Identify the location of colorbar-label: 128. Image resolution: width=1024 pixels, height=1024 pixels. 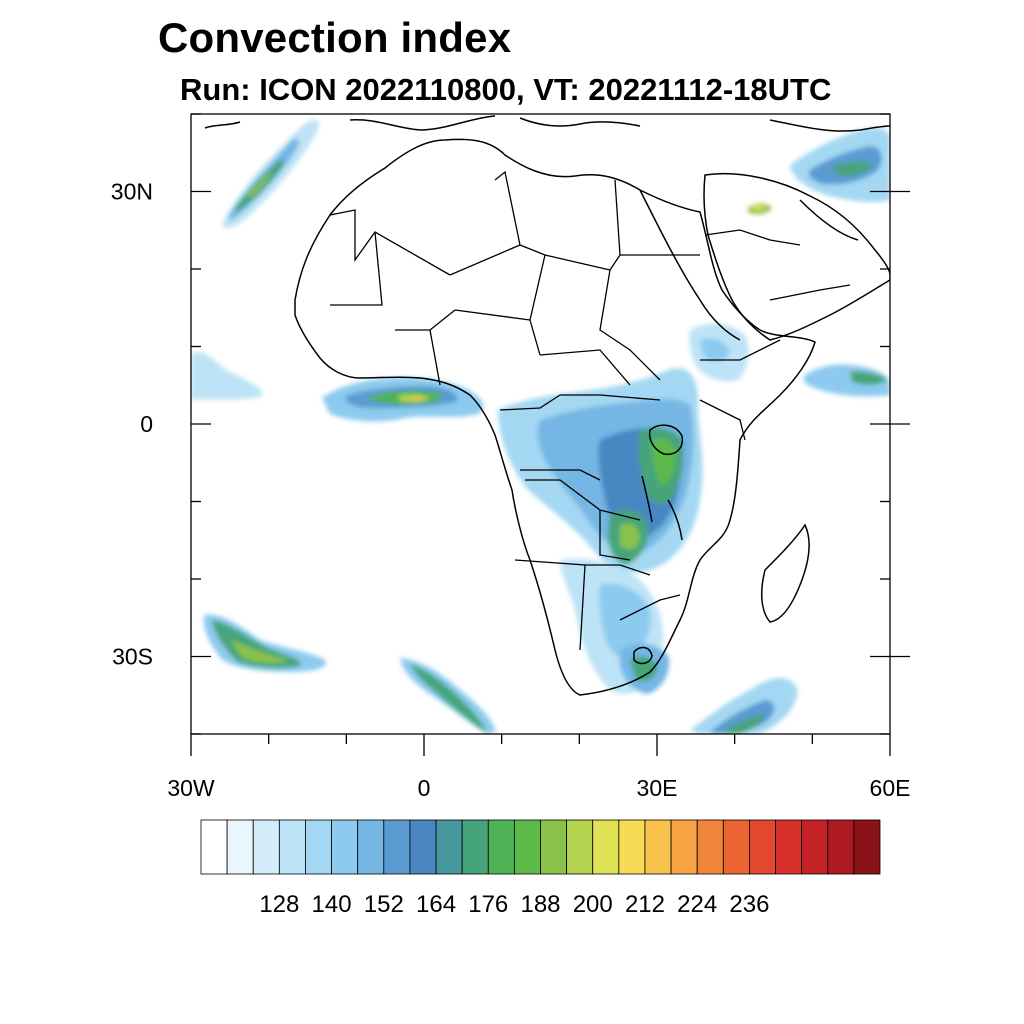
(279, 904).